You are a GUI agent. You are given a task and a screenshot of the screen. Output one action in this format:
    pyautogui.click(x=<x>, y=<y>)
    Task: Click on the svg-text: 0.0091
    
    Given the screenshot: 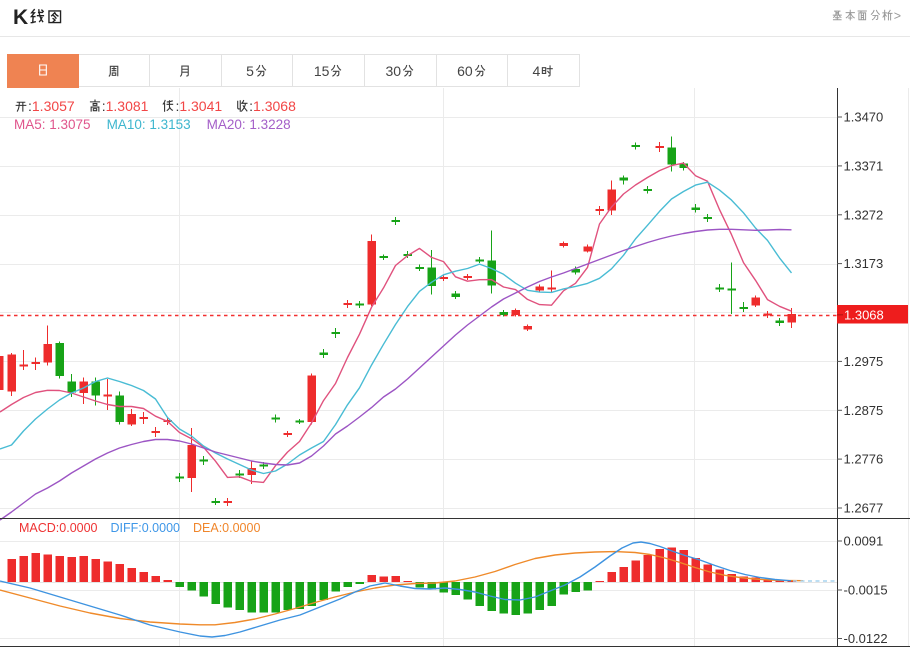 What is the action you would take?
    pyautogui.click(x=864, y=541)
    